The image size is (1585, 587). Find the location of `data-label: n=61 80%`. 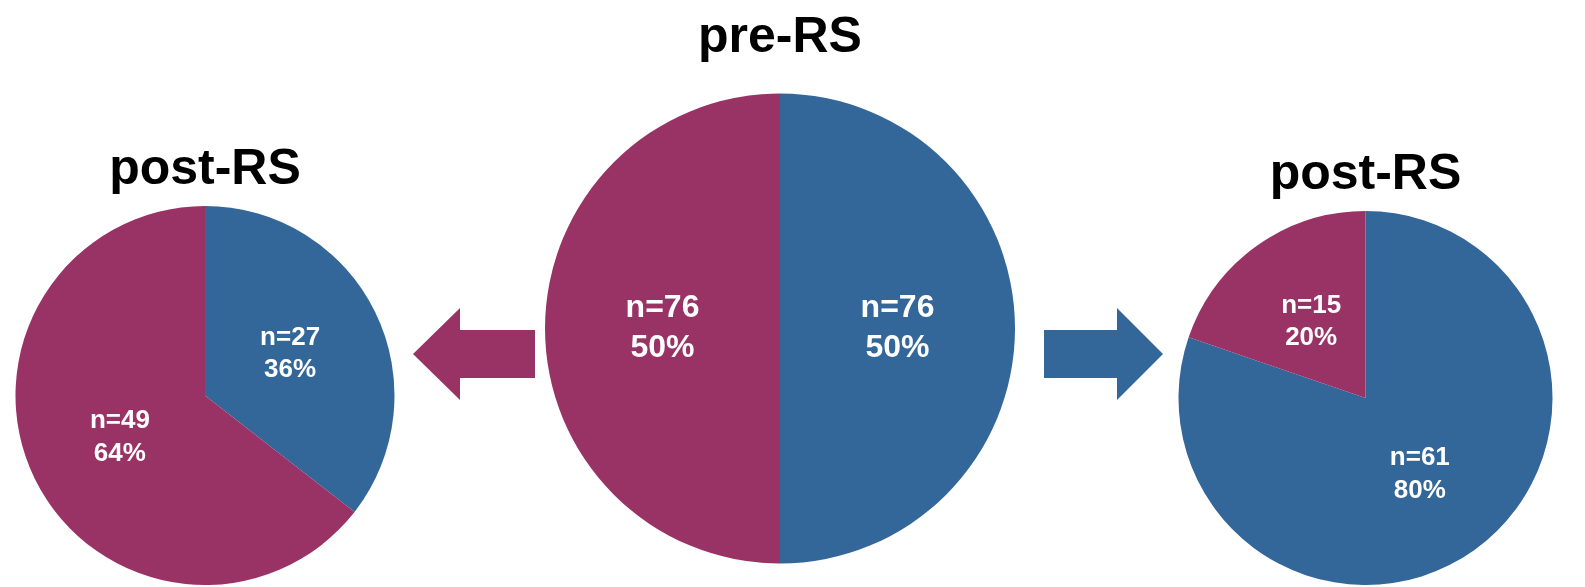

data-label: n=61 80% is located at coordinates (1419, 472).